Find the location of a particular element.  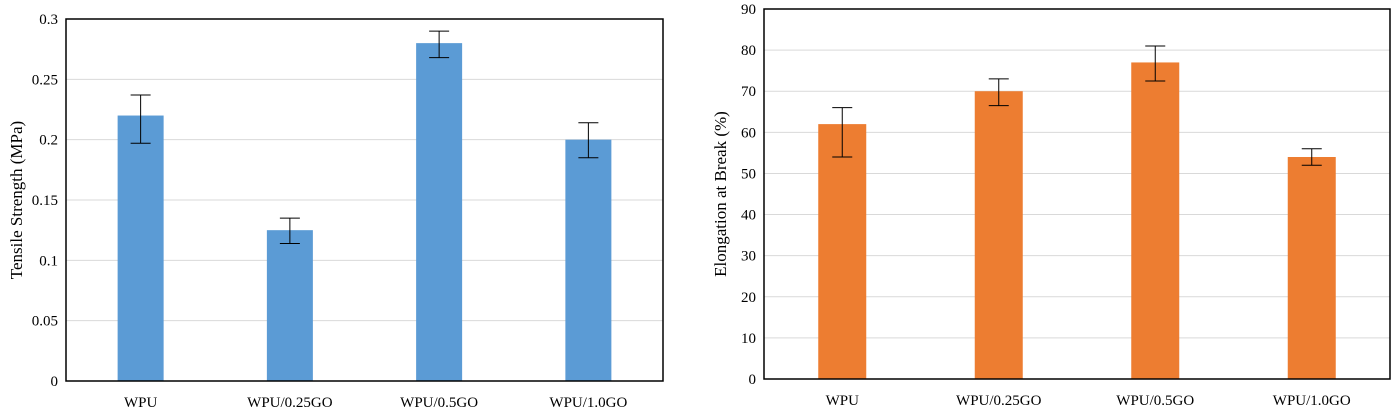

y-tick-label: 0.1 is located at coordinates (48, 261).